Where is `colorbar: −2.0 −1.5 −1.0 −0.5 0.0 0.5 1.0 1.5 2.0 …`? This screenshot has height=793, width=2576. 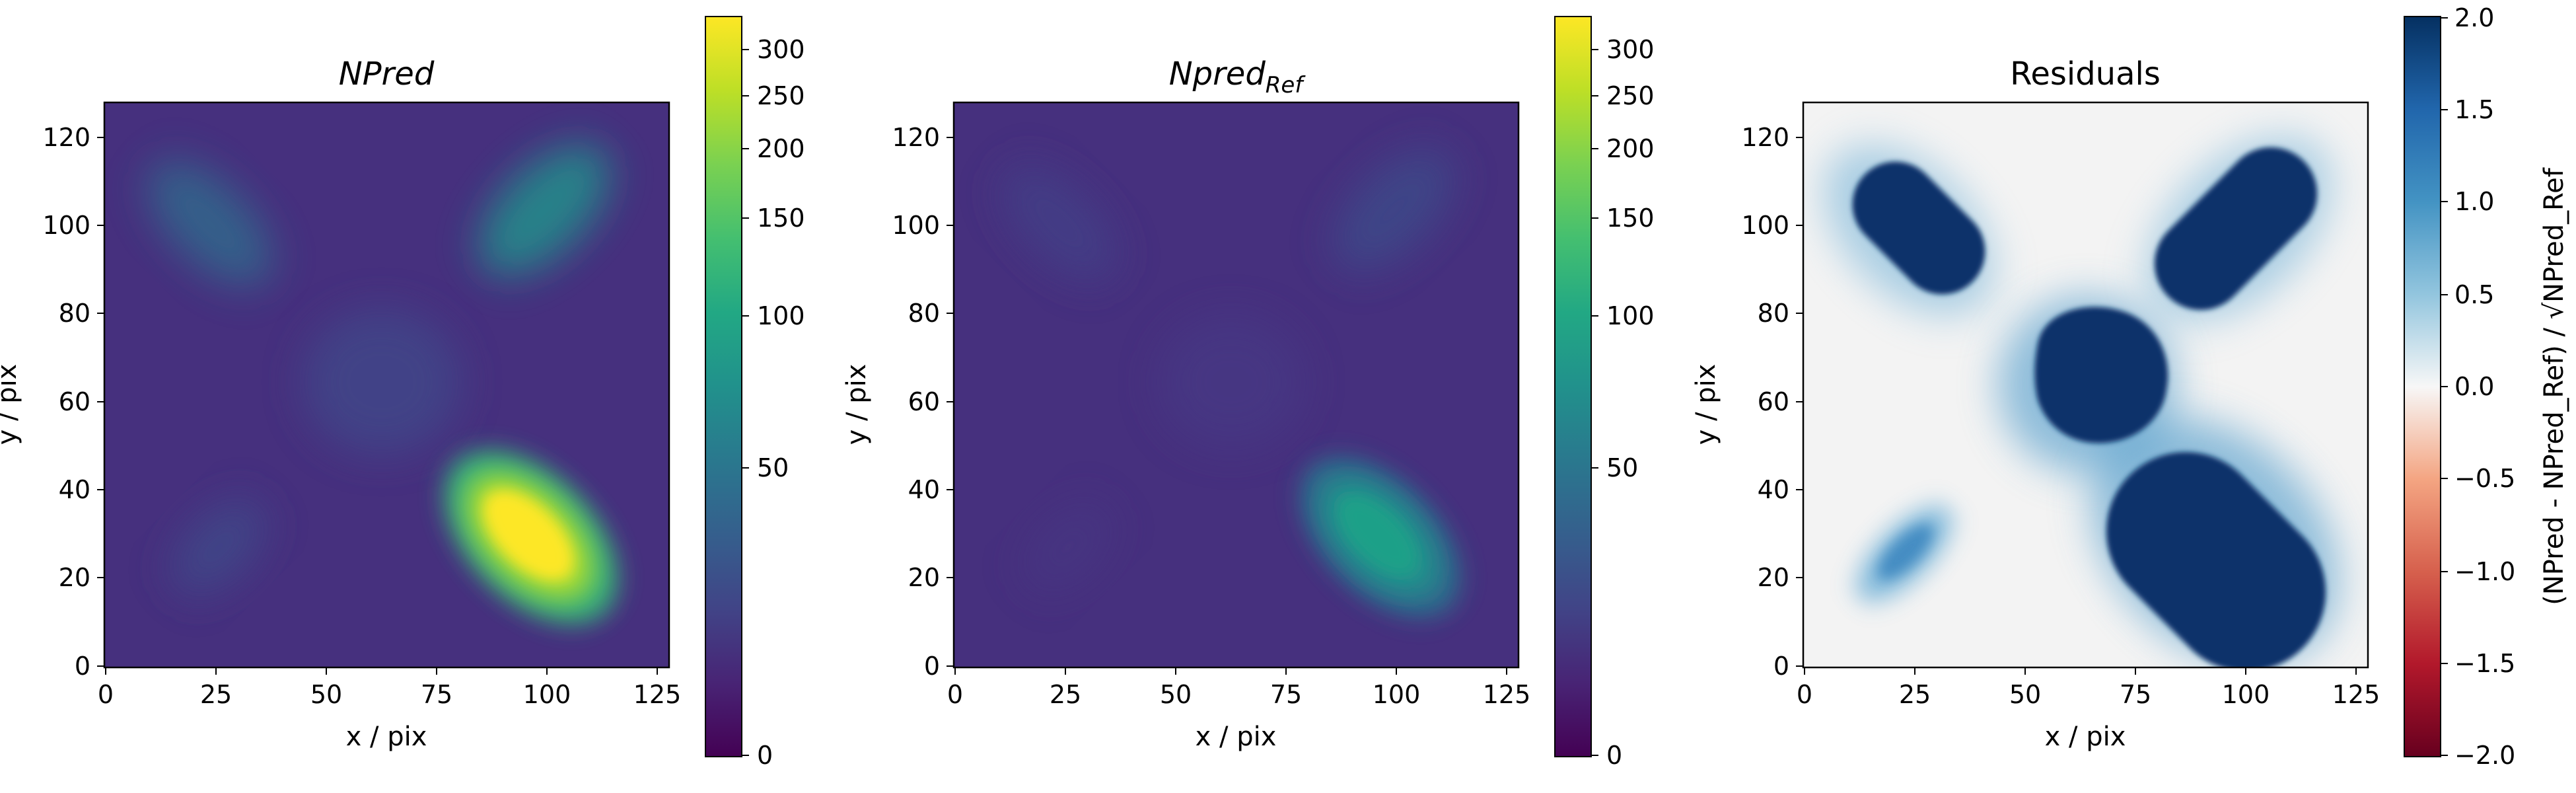
colorbar: −2.0 −1.5 −1.0 −0.5 0.0 0.5 1.0 1.5 2.0 … is located at coordinates (2487, 387).